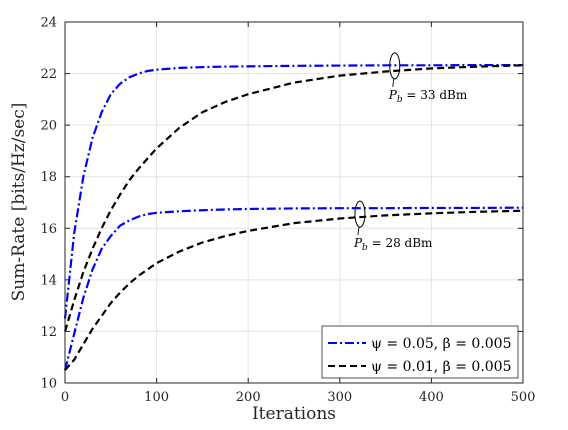  Describe the element at coordinates (65, 397) in the screenshot. I see `x-tick-label: 0` at that location.